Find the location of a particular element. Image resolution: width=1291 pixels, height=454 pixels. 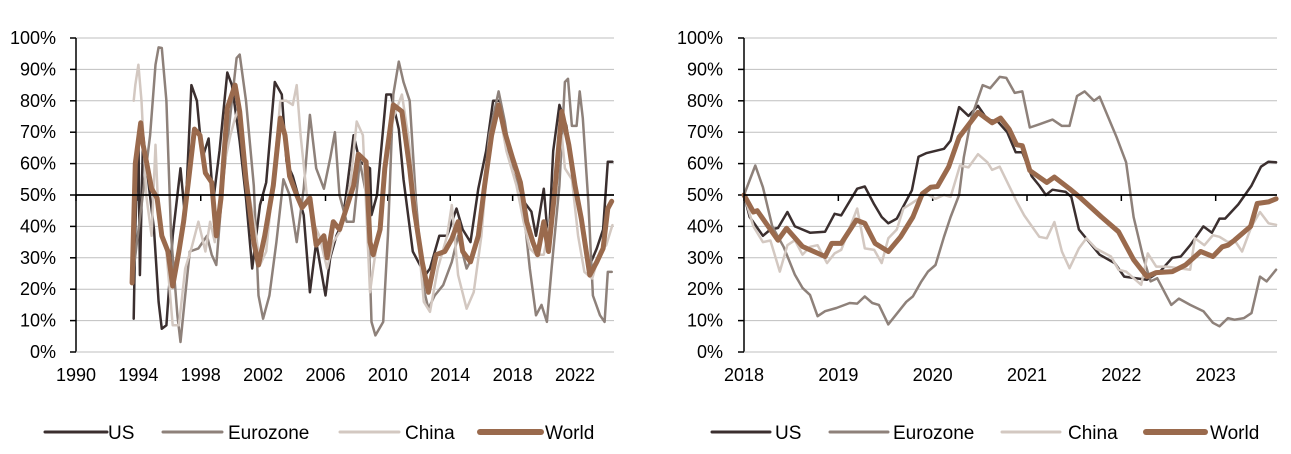

series-line-china is located at coordinates (1010, 219).